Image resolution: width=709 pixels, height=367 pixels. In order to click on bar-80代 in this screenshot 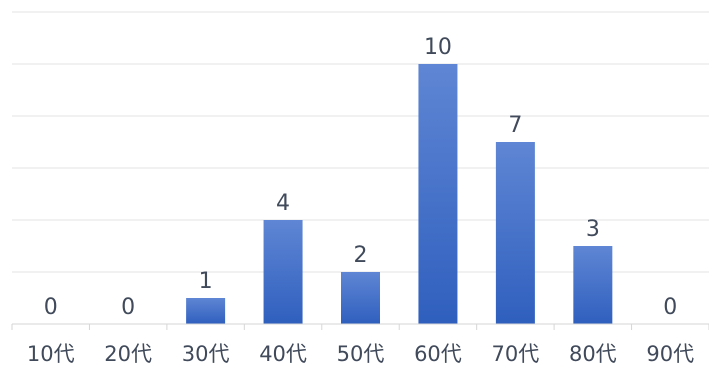, I will do `click(593, 285)`.